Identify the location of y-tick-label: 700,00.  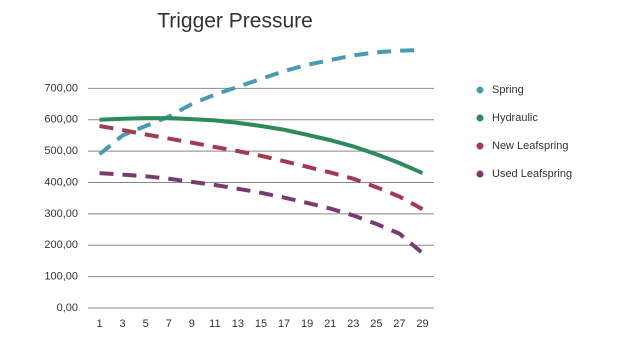
(61, 88).